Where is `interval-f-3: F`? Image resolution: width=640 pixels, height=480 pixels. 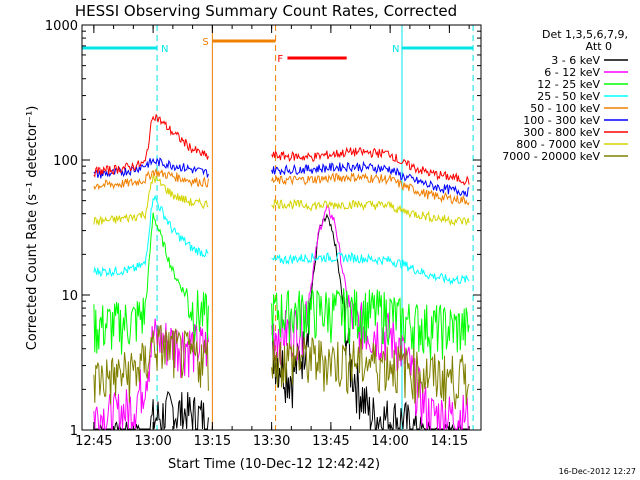 interval-f-3: F is located at coordinates (312, 59).